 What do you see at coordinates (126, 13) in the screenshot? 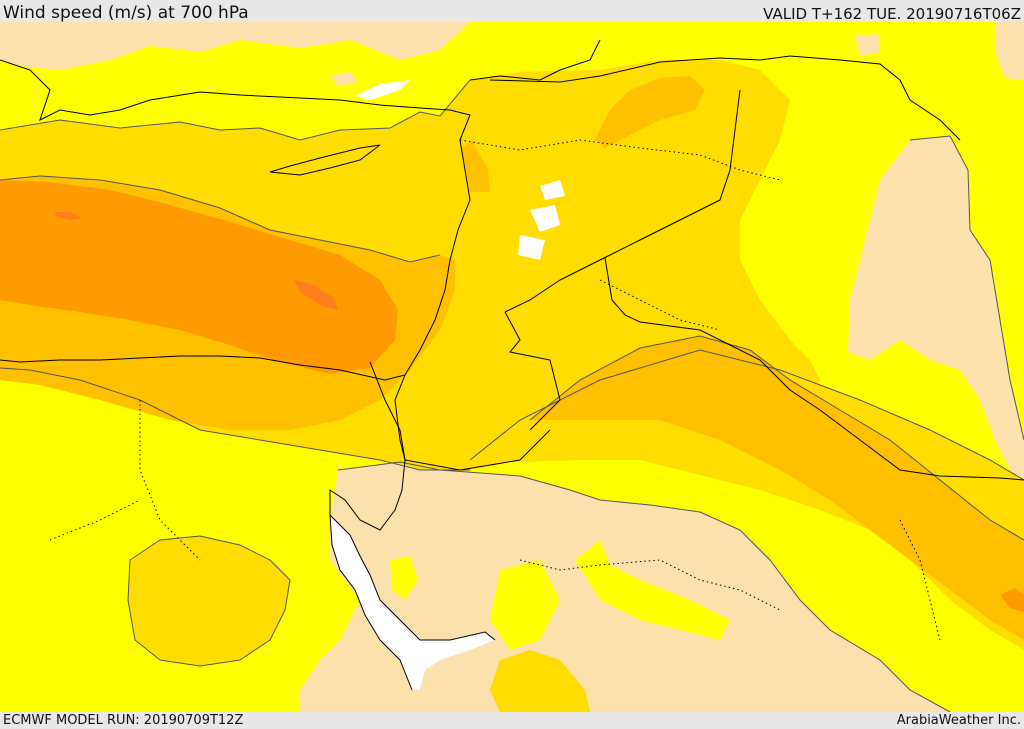
I see `map-title: Wind speed (m/s) at 700 hPa` at bounding box center [126, 13].